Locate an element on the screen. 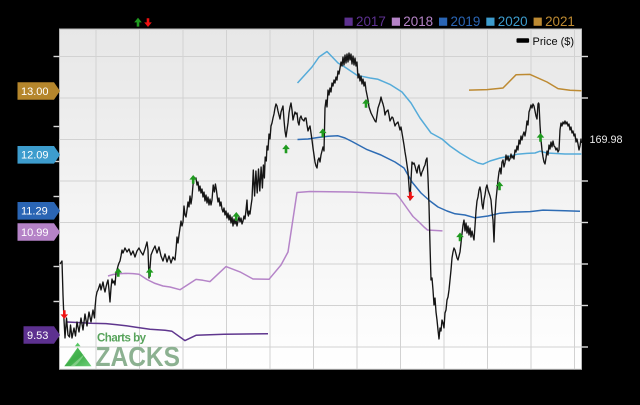  svg-text: 12.09 is located at coordinates (35, 156).